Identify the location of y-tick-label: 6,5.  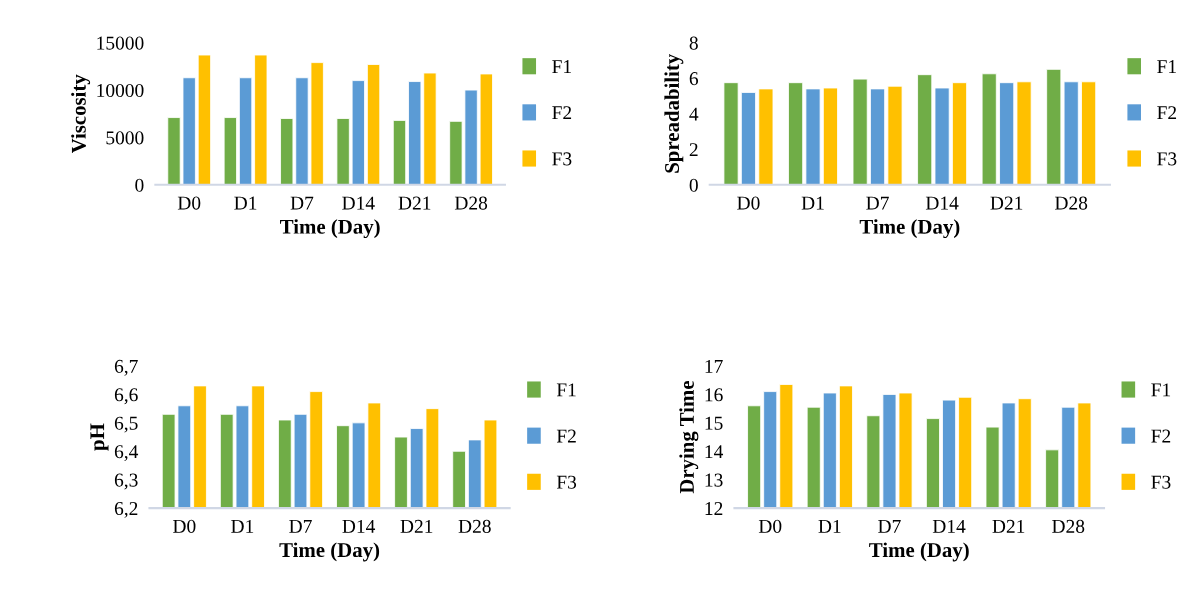
(126, 424).